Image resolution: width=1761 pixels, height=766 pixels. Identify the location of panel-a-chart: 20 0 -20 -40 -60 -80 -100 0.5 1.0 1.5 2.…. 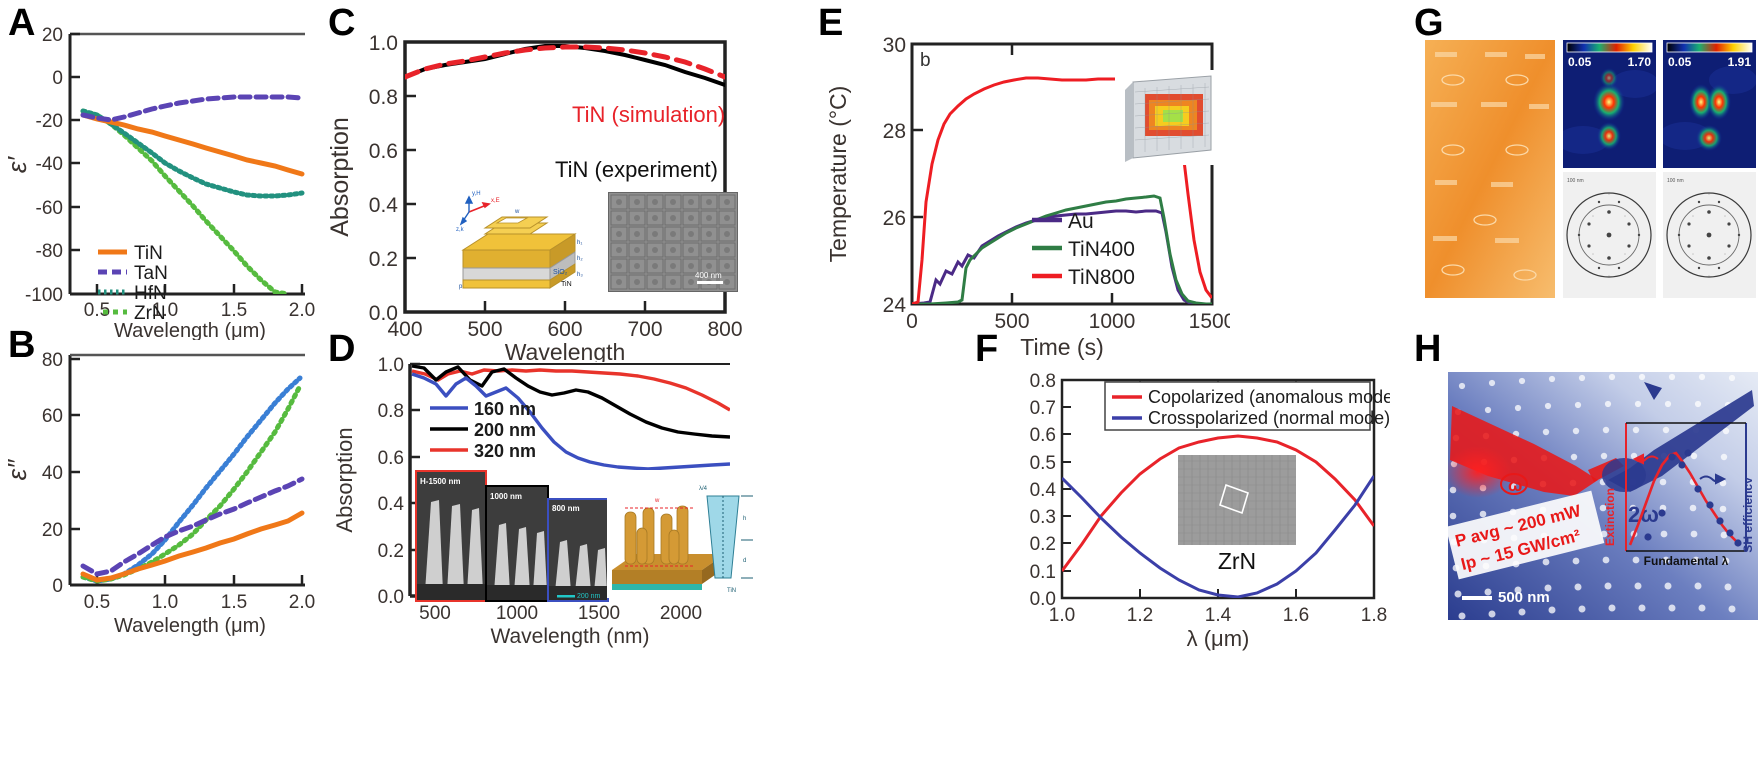
(160, 180).